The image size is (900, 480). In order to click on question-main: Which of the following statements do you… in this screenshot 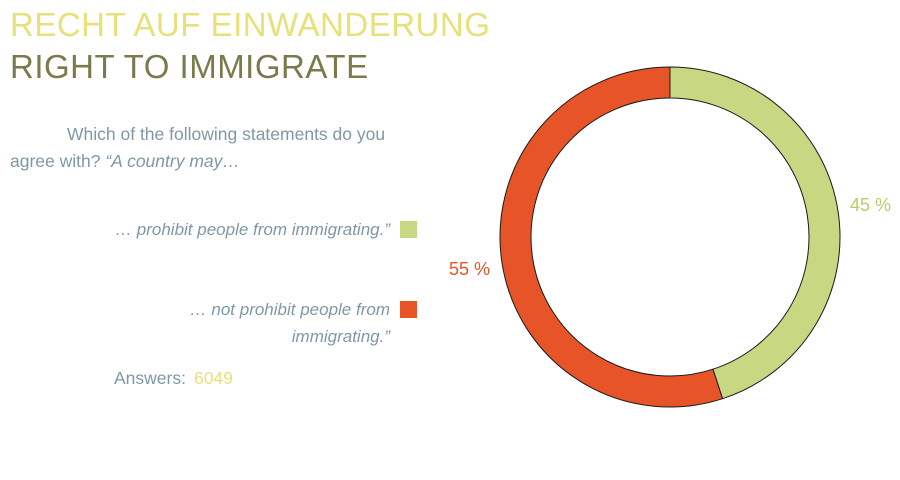, I will do `click(198, 147)`.